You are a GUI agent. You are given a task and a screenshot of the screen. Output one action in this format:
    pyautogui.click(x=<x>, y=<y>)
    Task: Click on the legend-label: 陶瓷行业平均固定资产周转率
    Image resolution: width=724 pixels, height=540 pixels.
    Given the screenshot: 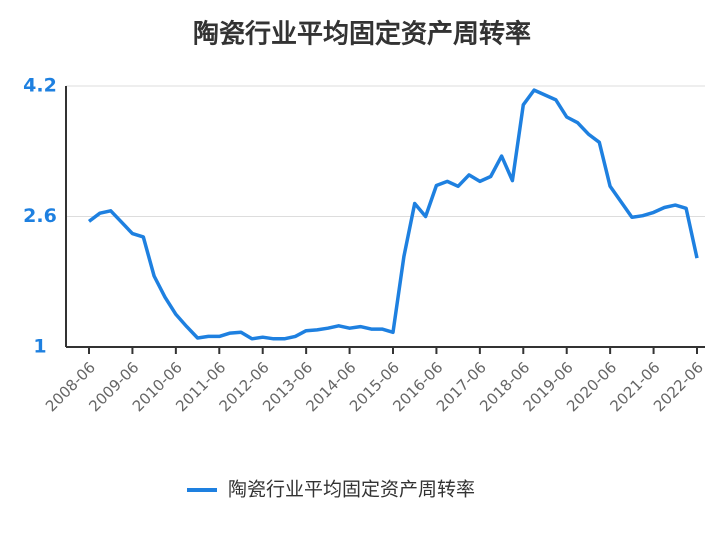 What is the action you would take?
    pyautogui.click(x=351, y=490)
    